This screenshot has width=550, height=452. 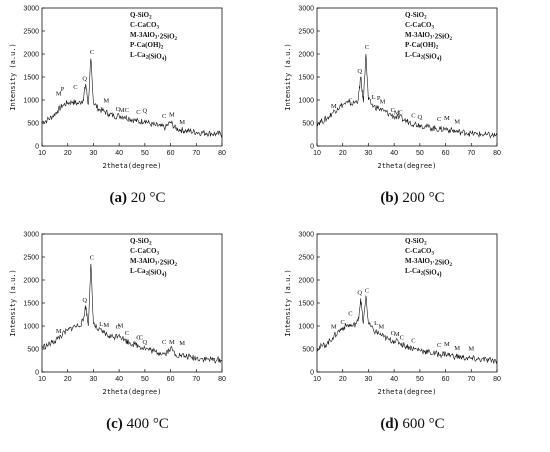 I want to click on caption-letter-c: (c), so click(x=114, y=424).